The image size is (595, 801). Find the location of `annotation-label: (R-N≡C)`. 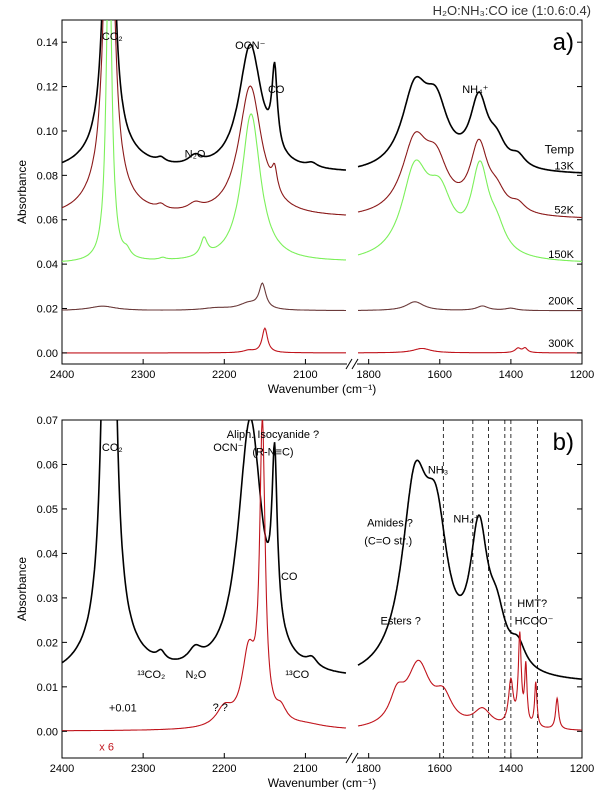

annotation-label: (R-N≡C) is located at coordinates (272, 453).